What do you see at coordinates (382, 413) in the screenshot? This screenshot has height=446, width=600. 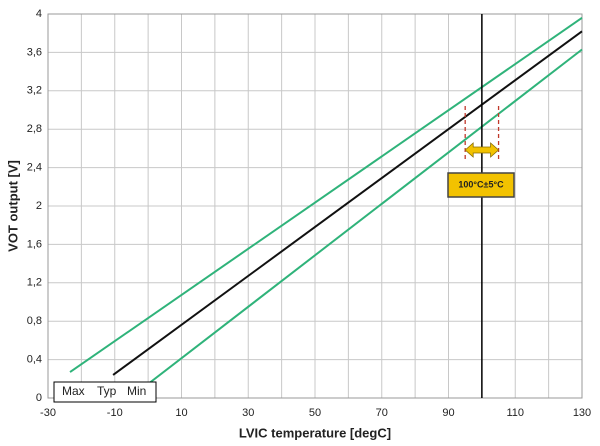 I see `x-tick-label: 70` at bounding box center [382, 413].